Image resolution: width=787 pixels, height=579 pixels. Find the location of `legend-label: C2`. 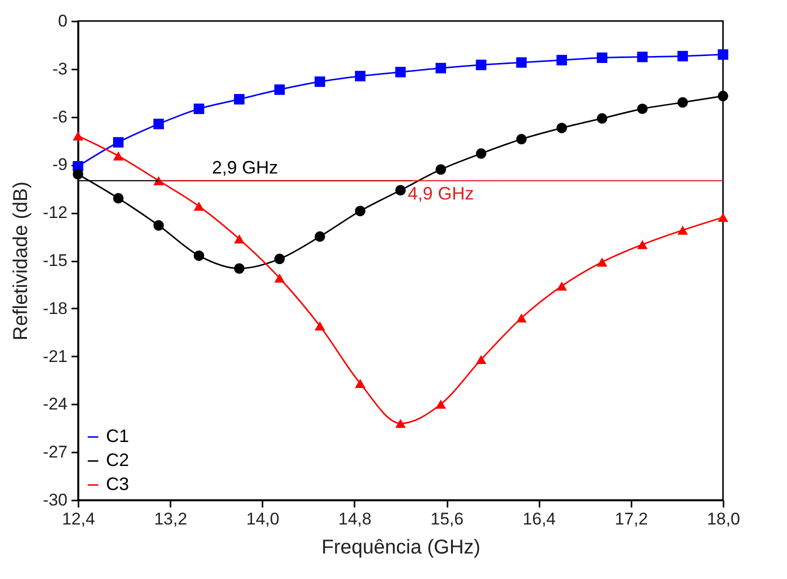

legend-label: C2 is located at coordinates (118, 460).